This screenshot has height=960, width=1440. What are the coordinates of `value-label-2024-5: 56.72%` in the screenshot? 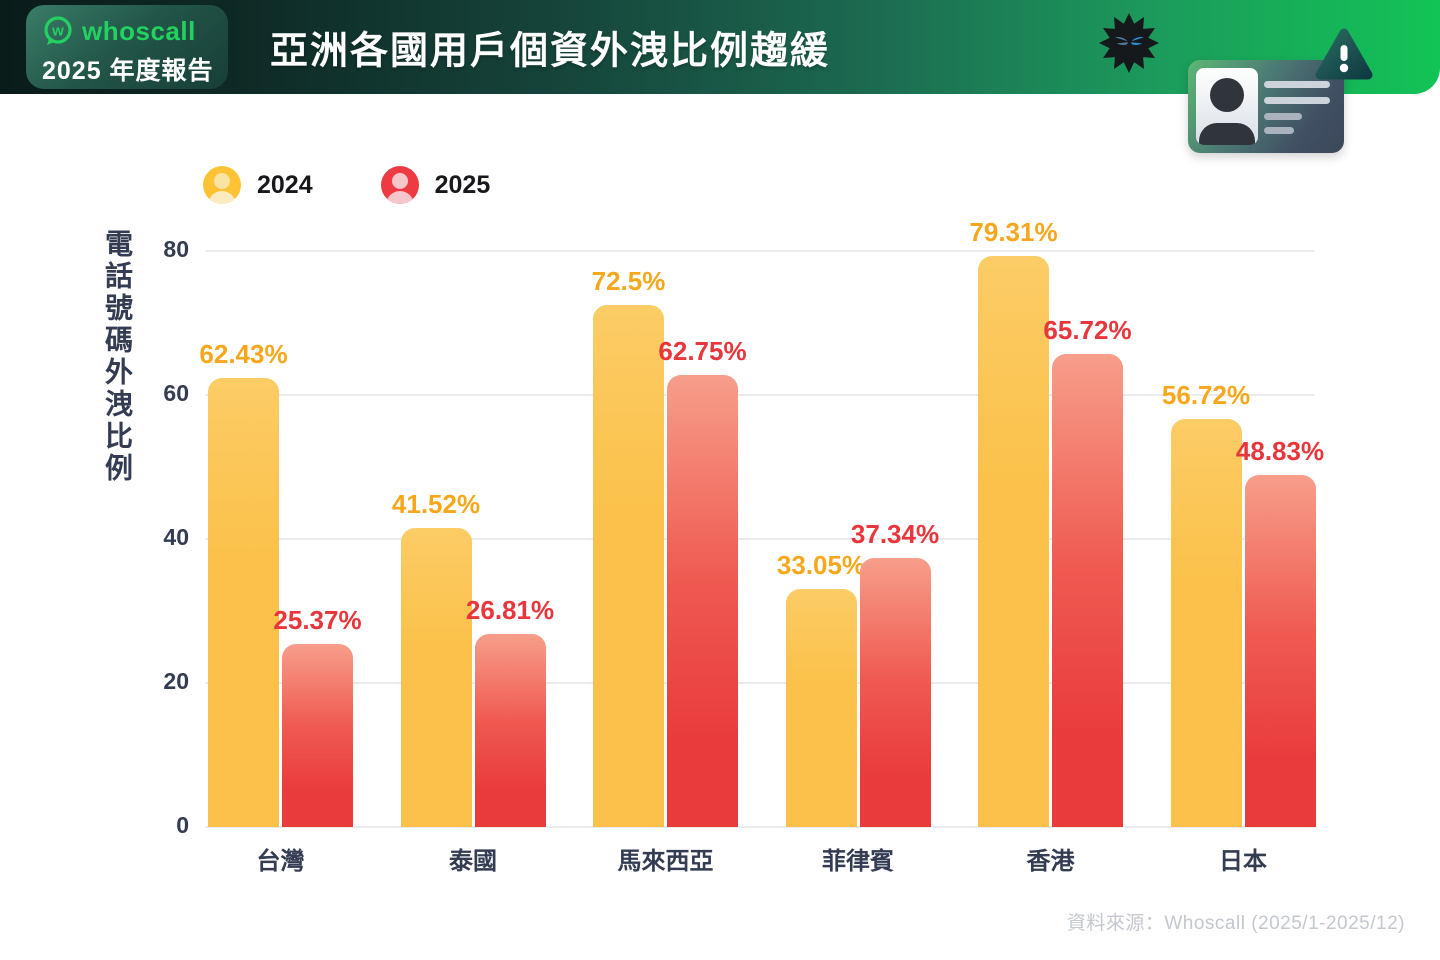 It's located at (1206, 394).